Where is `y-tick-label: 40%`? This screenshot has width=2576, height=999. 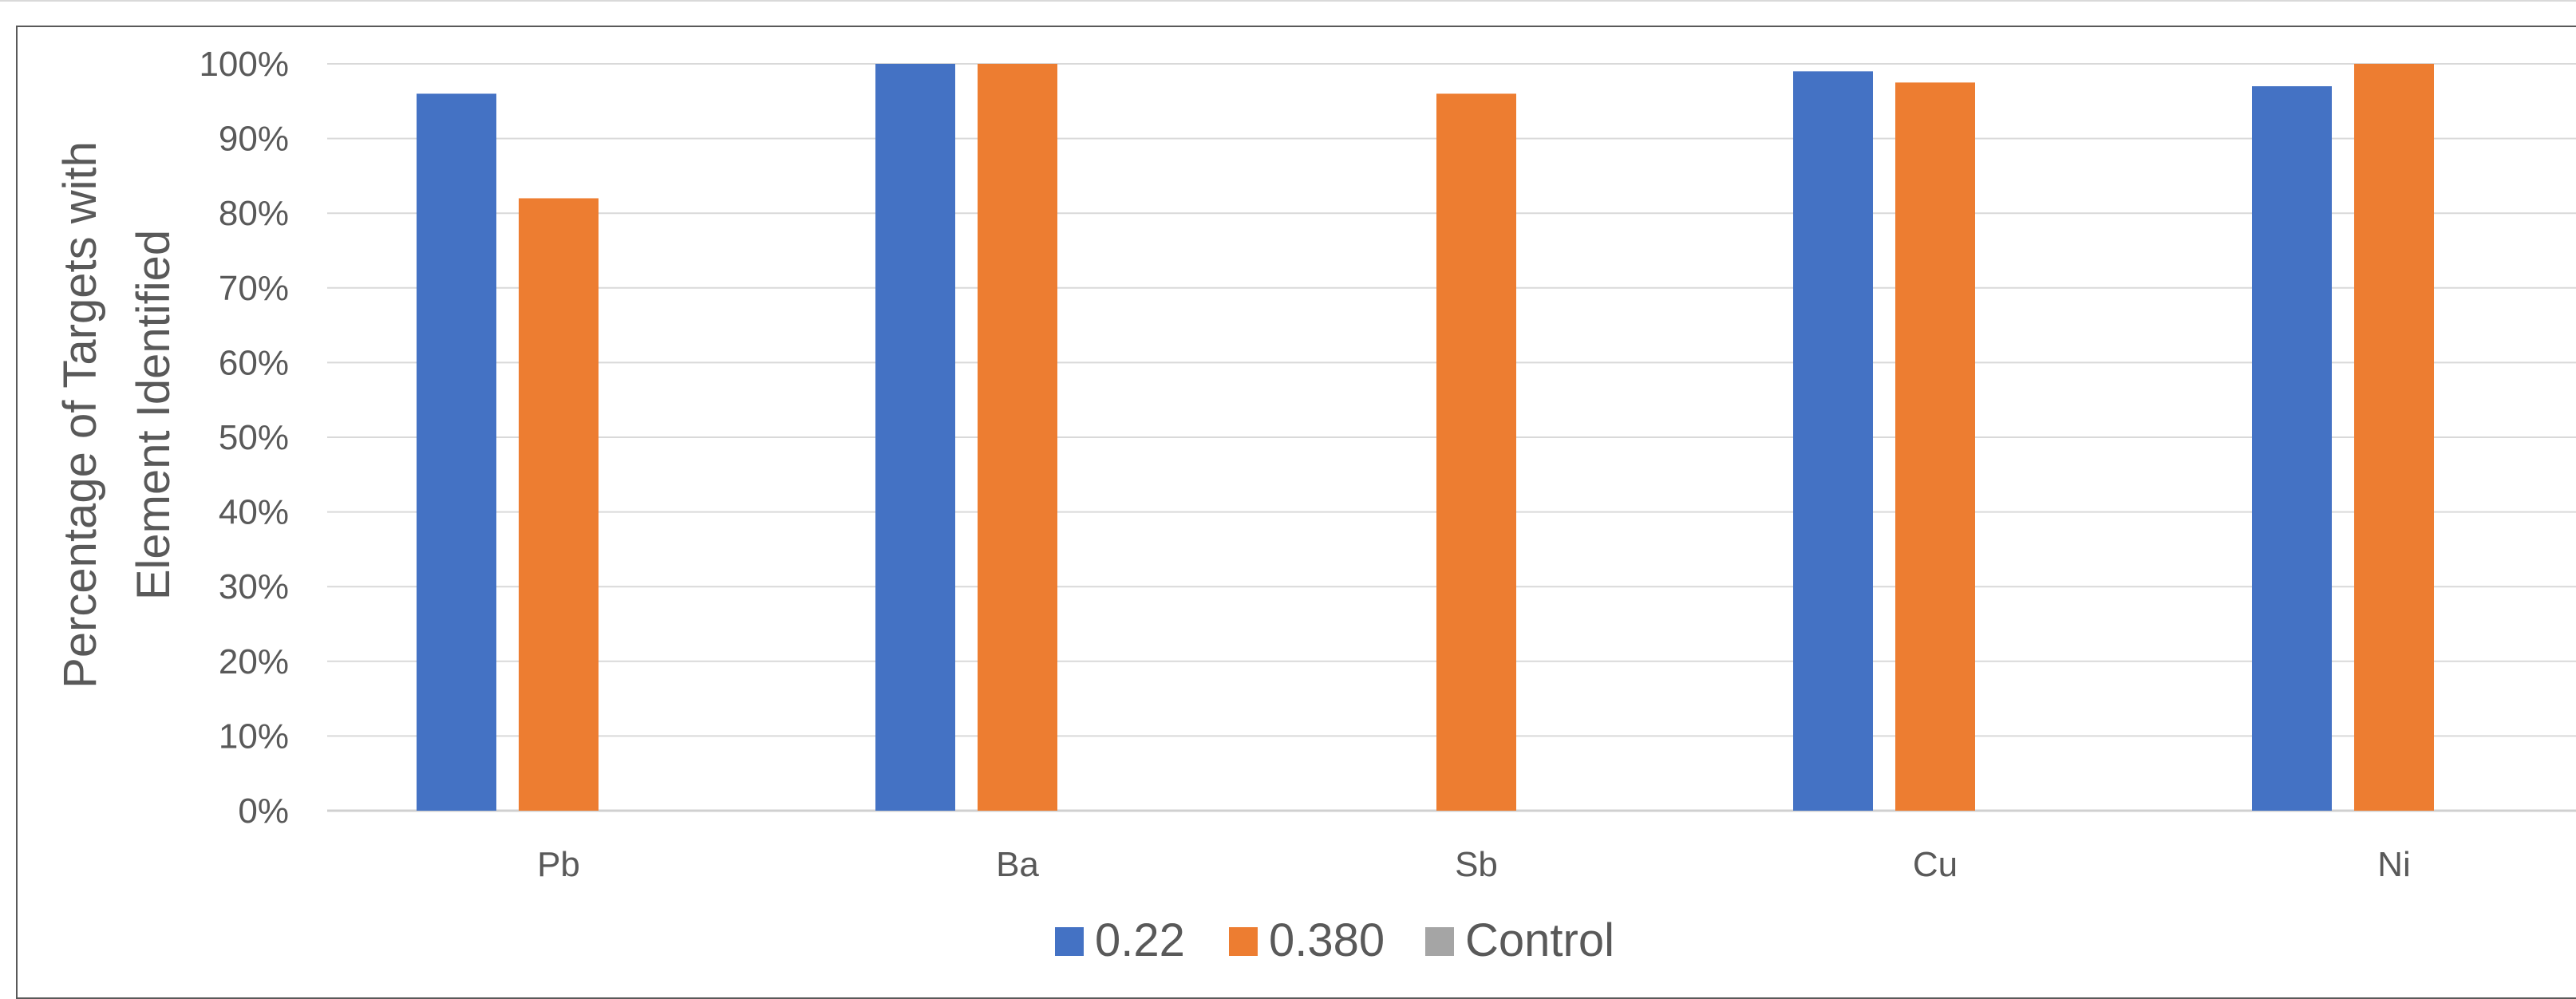 y-tick-label: 40% is located at coordinates (254, 512).